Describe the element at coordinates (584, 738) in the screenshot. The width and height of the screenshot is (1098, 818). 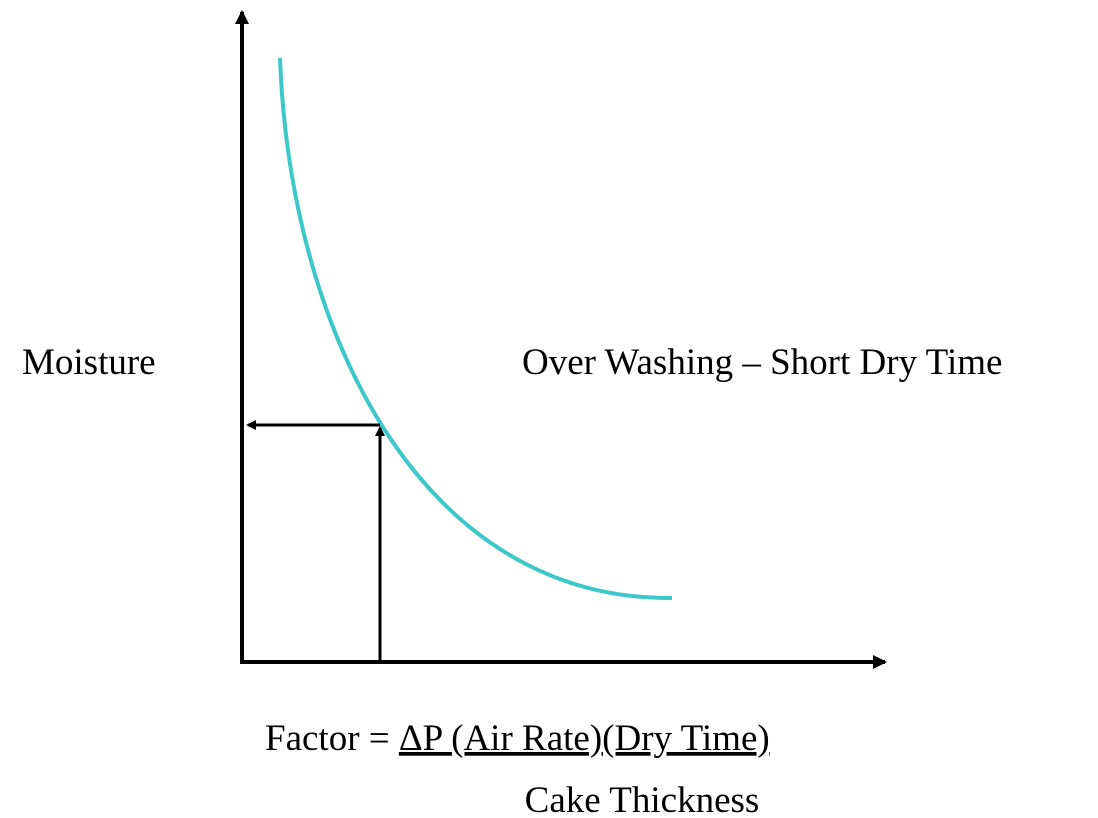
I see `formula-numerator: ΔP (Air Rate)(Dry Time)` at that location.